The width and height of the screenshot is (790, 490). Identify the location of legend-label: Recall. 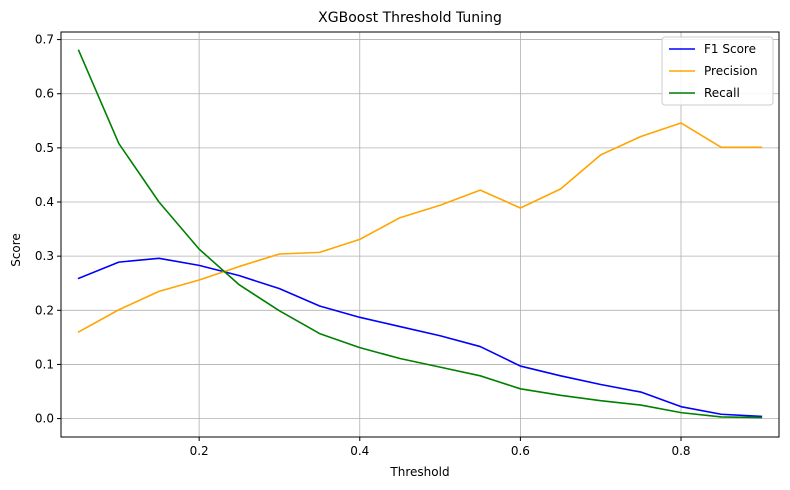
(722, 93).